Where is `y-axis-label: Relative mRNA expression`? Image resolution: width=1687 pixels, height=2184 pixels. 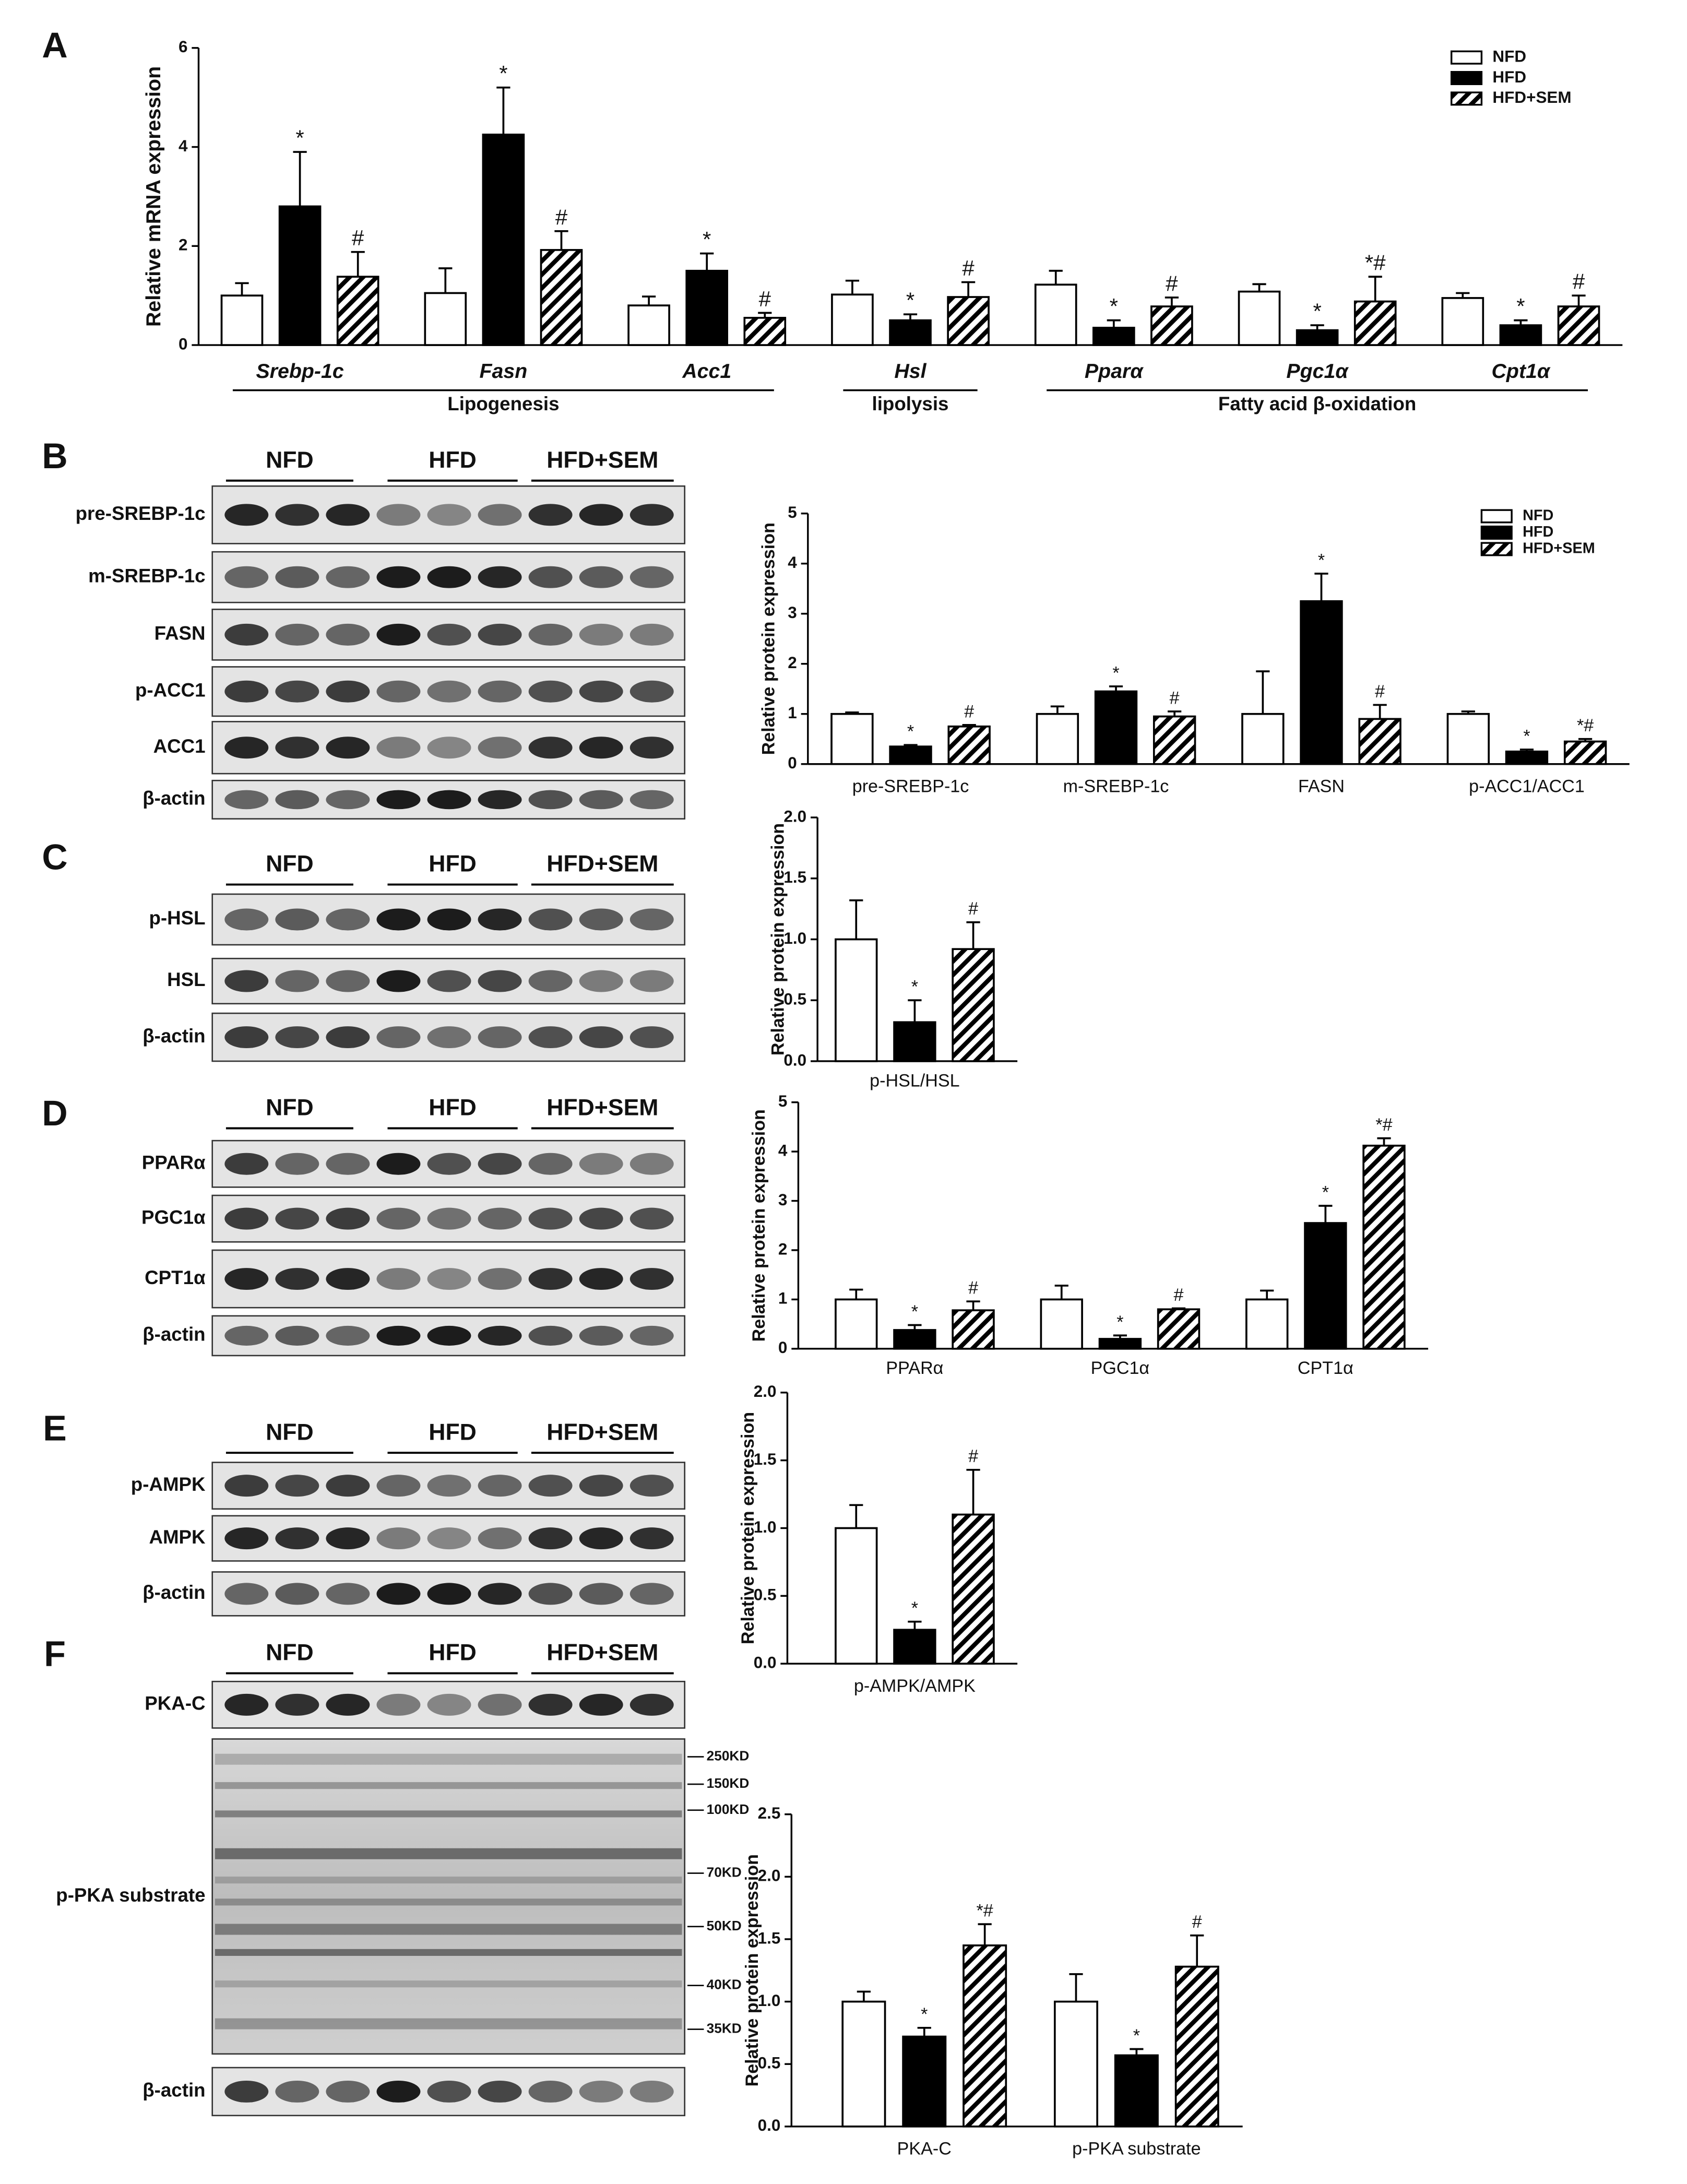 y-axis-label: Relative mRNA expression is located at coordinates (154, 196).